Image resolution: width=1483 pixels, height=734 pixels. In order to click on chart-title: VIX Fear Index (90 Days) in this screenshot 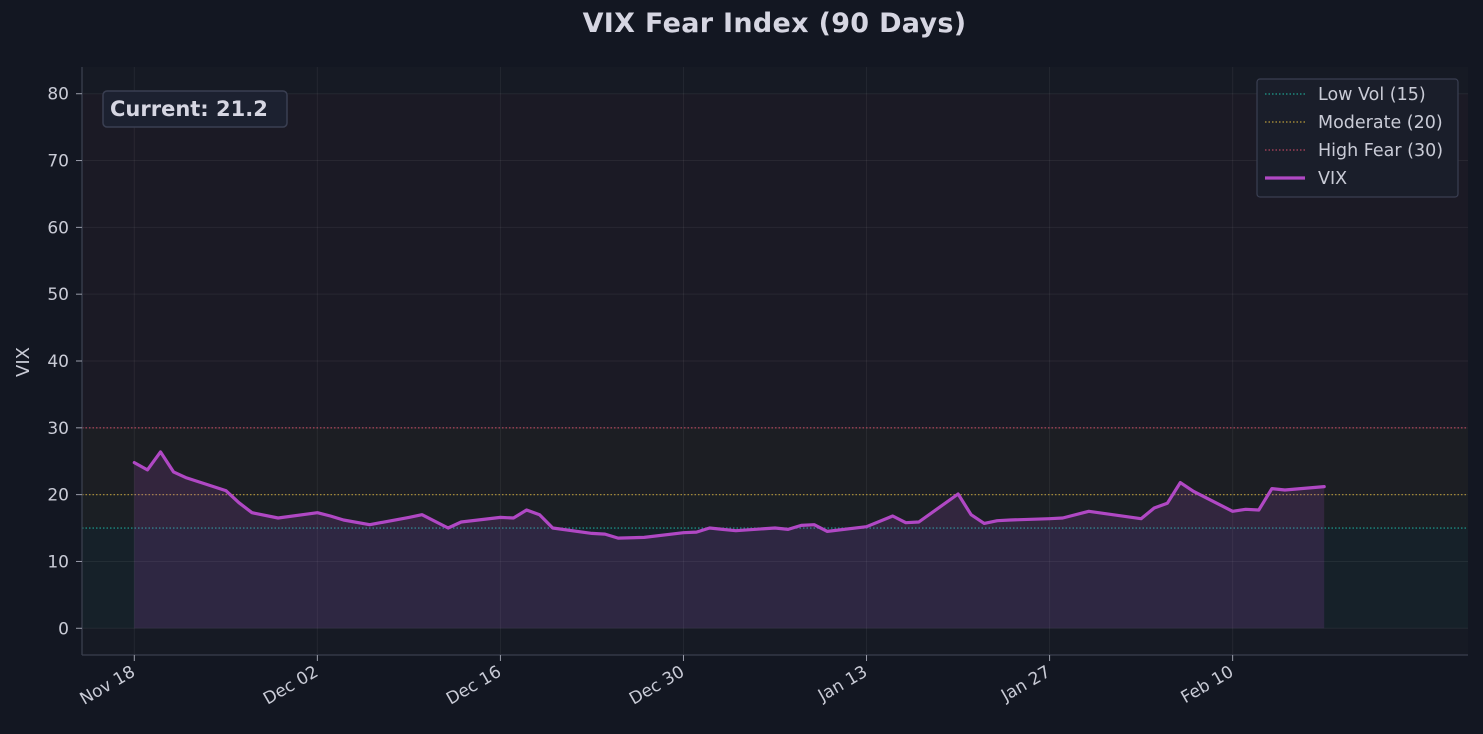, I will do `click(774, 23)`.